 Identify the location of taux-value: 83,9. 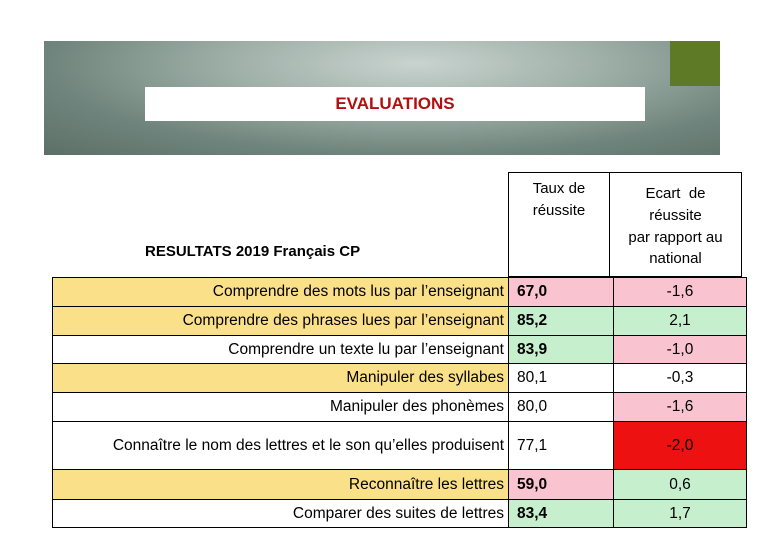
(561, 349).